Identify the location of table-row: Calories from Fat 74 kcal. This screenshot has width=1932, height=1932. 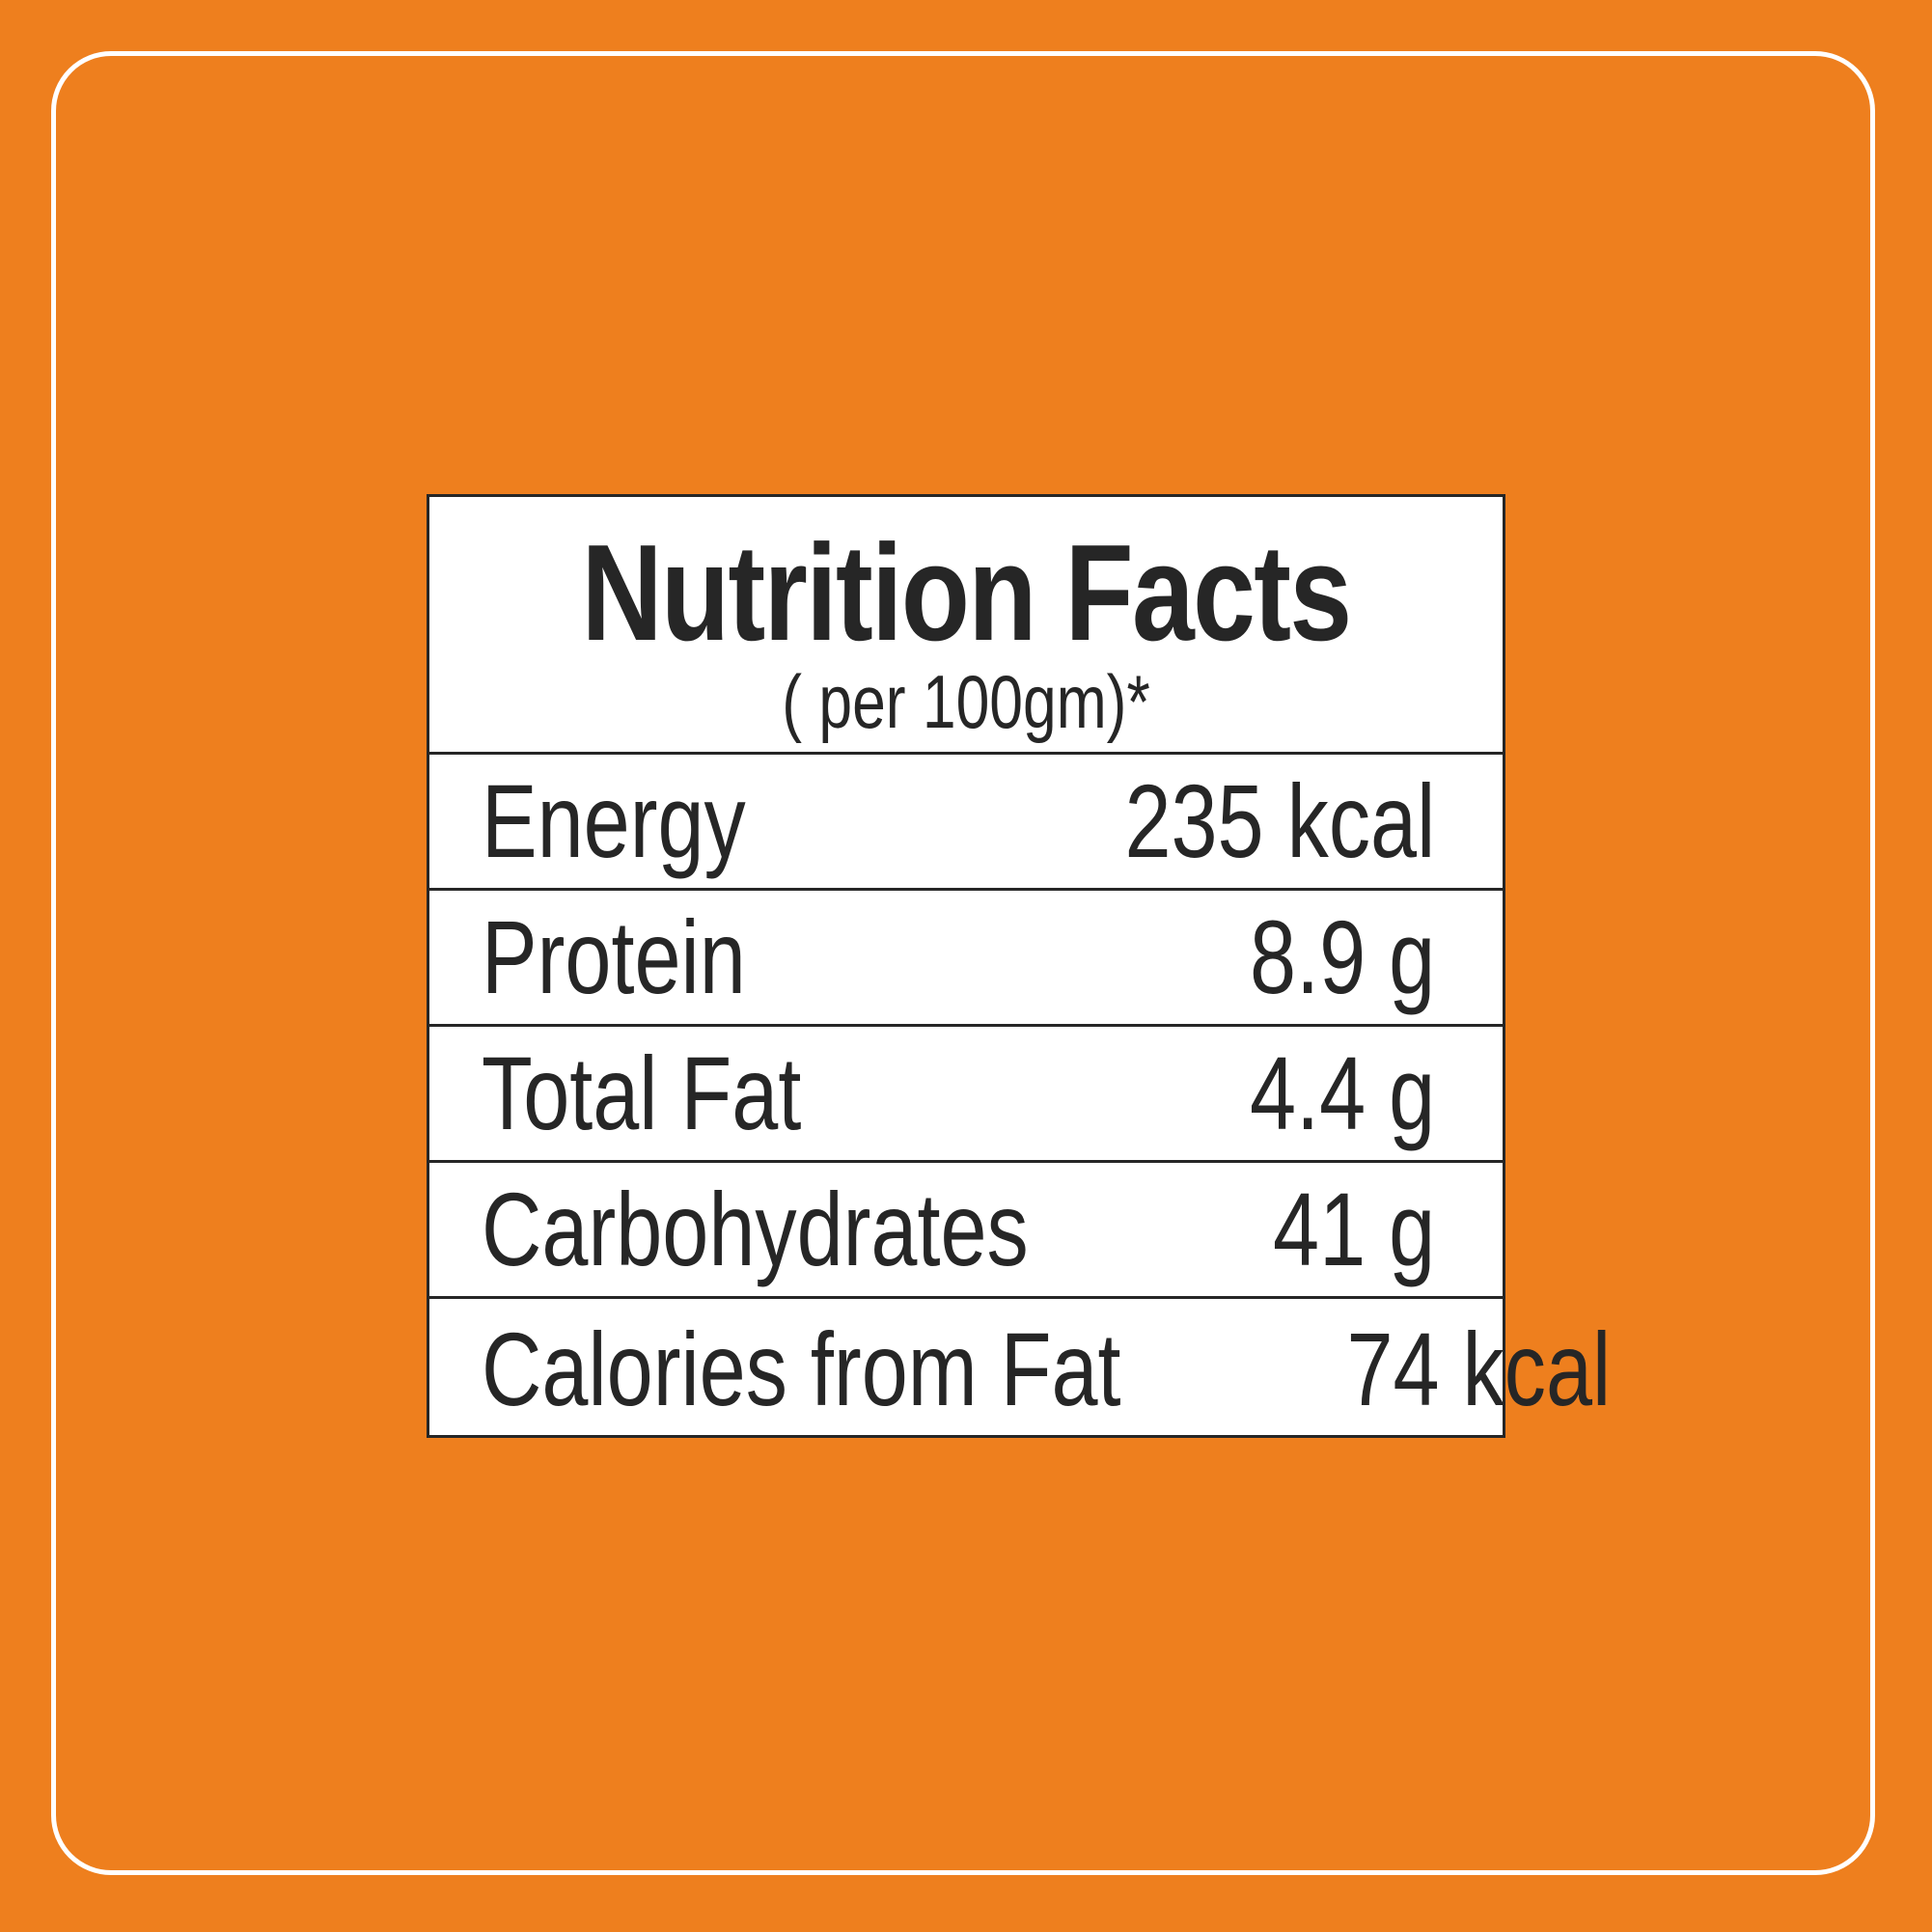
(1020, 1369).